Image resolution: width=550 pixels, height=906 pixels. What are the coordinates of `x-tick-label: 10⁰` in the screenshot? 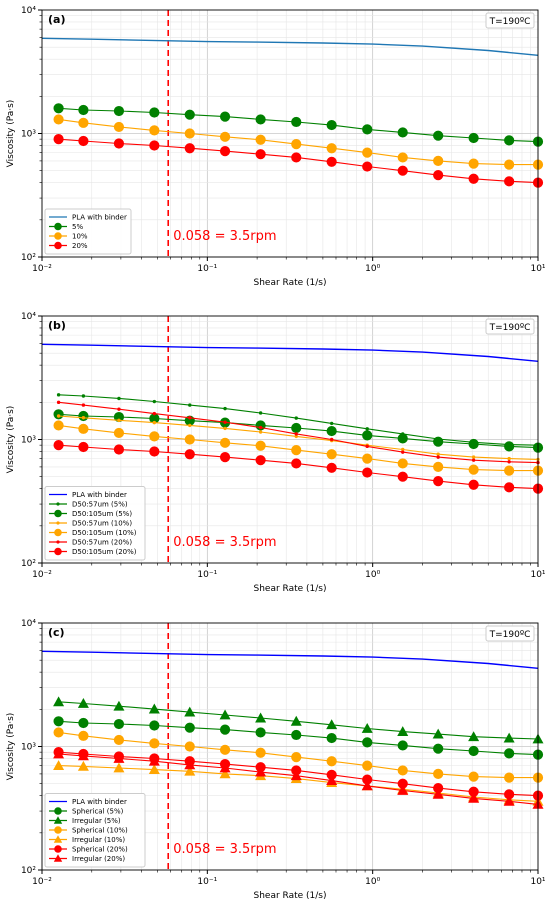 It's located at (372, 575).